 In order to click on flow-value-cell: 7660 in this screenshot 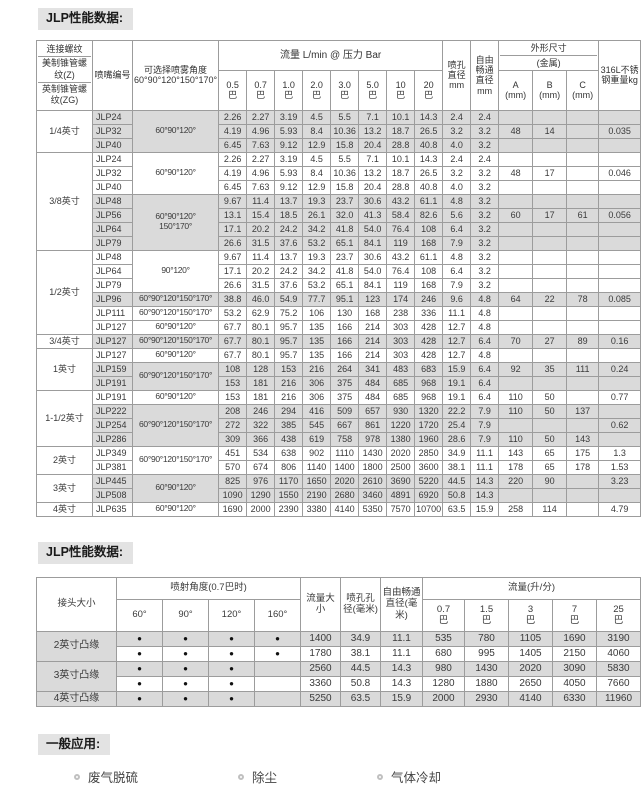, I will do `click(618, 683)`.